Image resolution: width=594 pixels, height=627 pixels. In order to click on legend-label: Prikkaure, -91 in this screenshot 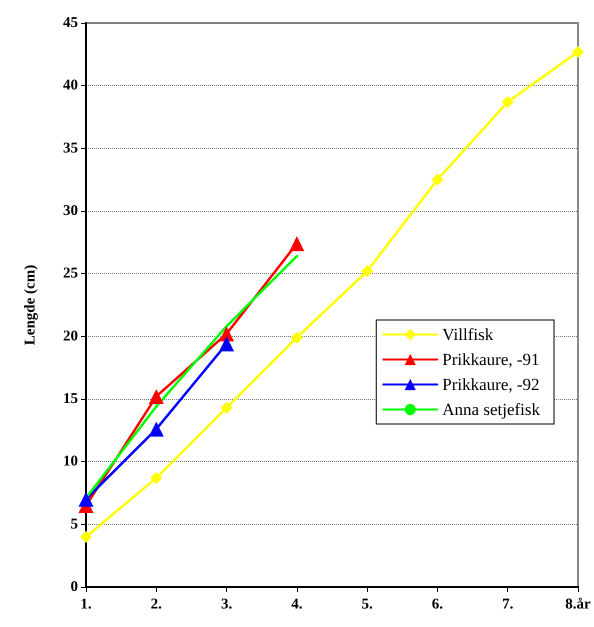, I will do `click(491, 359)`.